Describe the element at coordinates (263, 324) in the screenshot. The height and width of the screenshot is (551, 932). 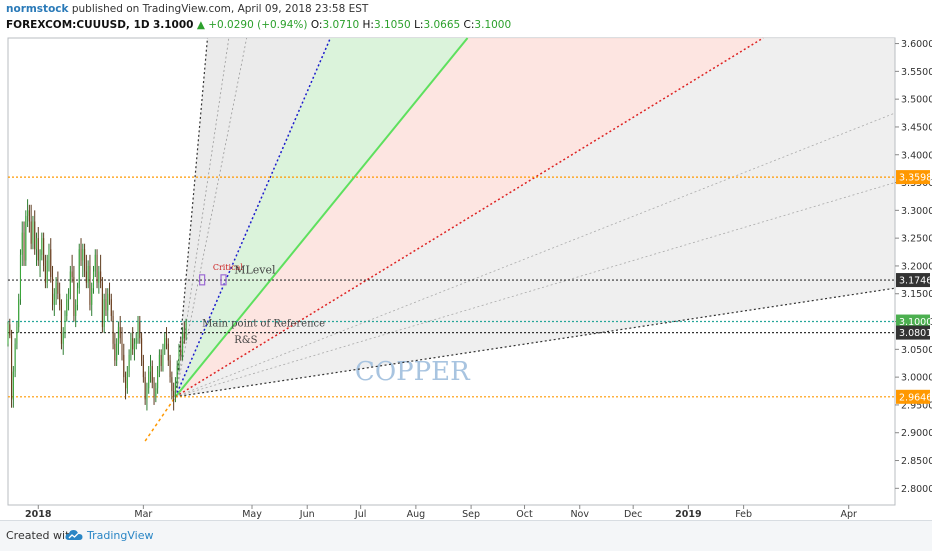
I see `annotation-2: Main point of Reference` at that location.